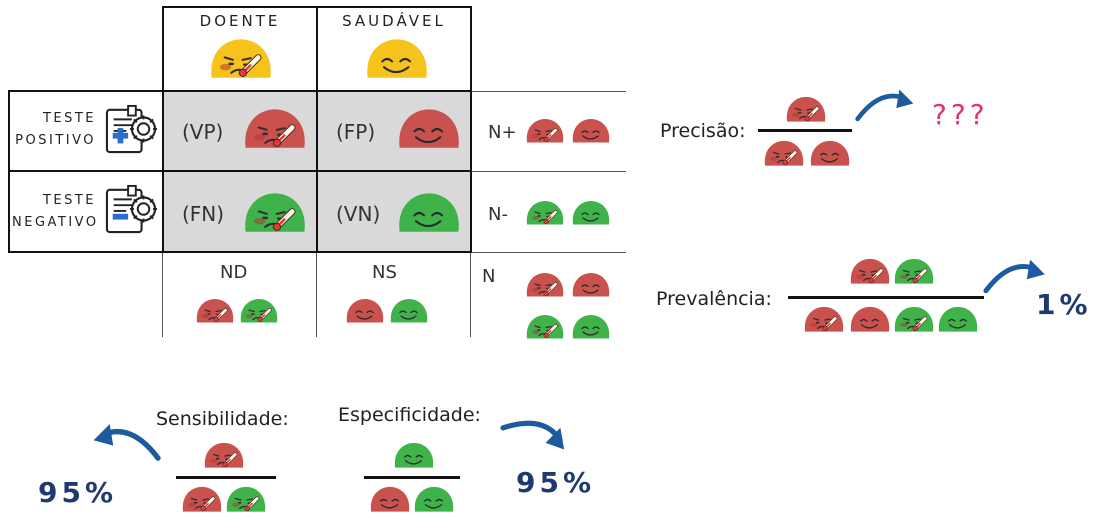  What do you see at coordinates (394, 21) in the screenshot?
I see `header-saudavel: SAUDÁVEL` at bounding box center [394, 21].